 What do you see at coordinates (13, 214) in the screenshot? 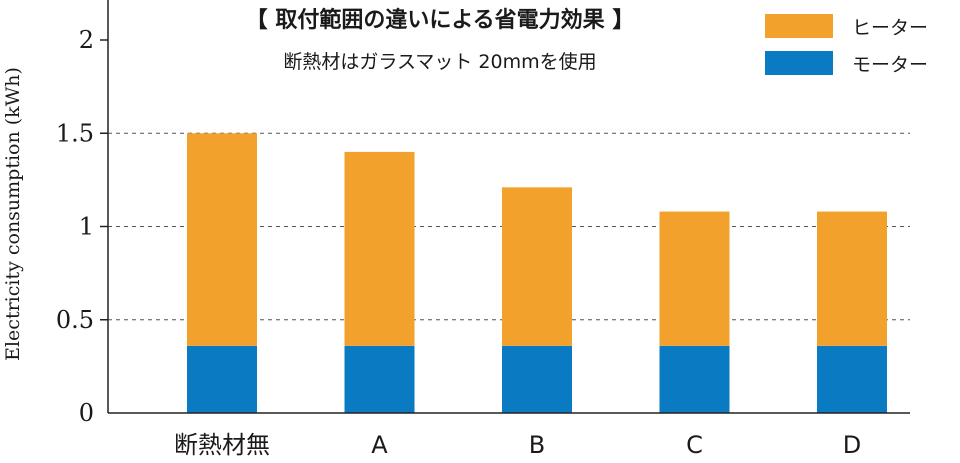
I see `y-axis-label: Electricity consumption (kWh)` at bounding box center [13, 214].